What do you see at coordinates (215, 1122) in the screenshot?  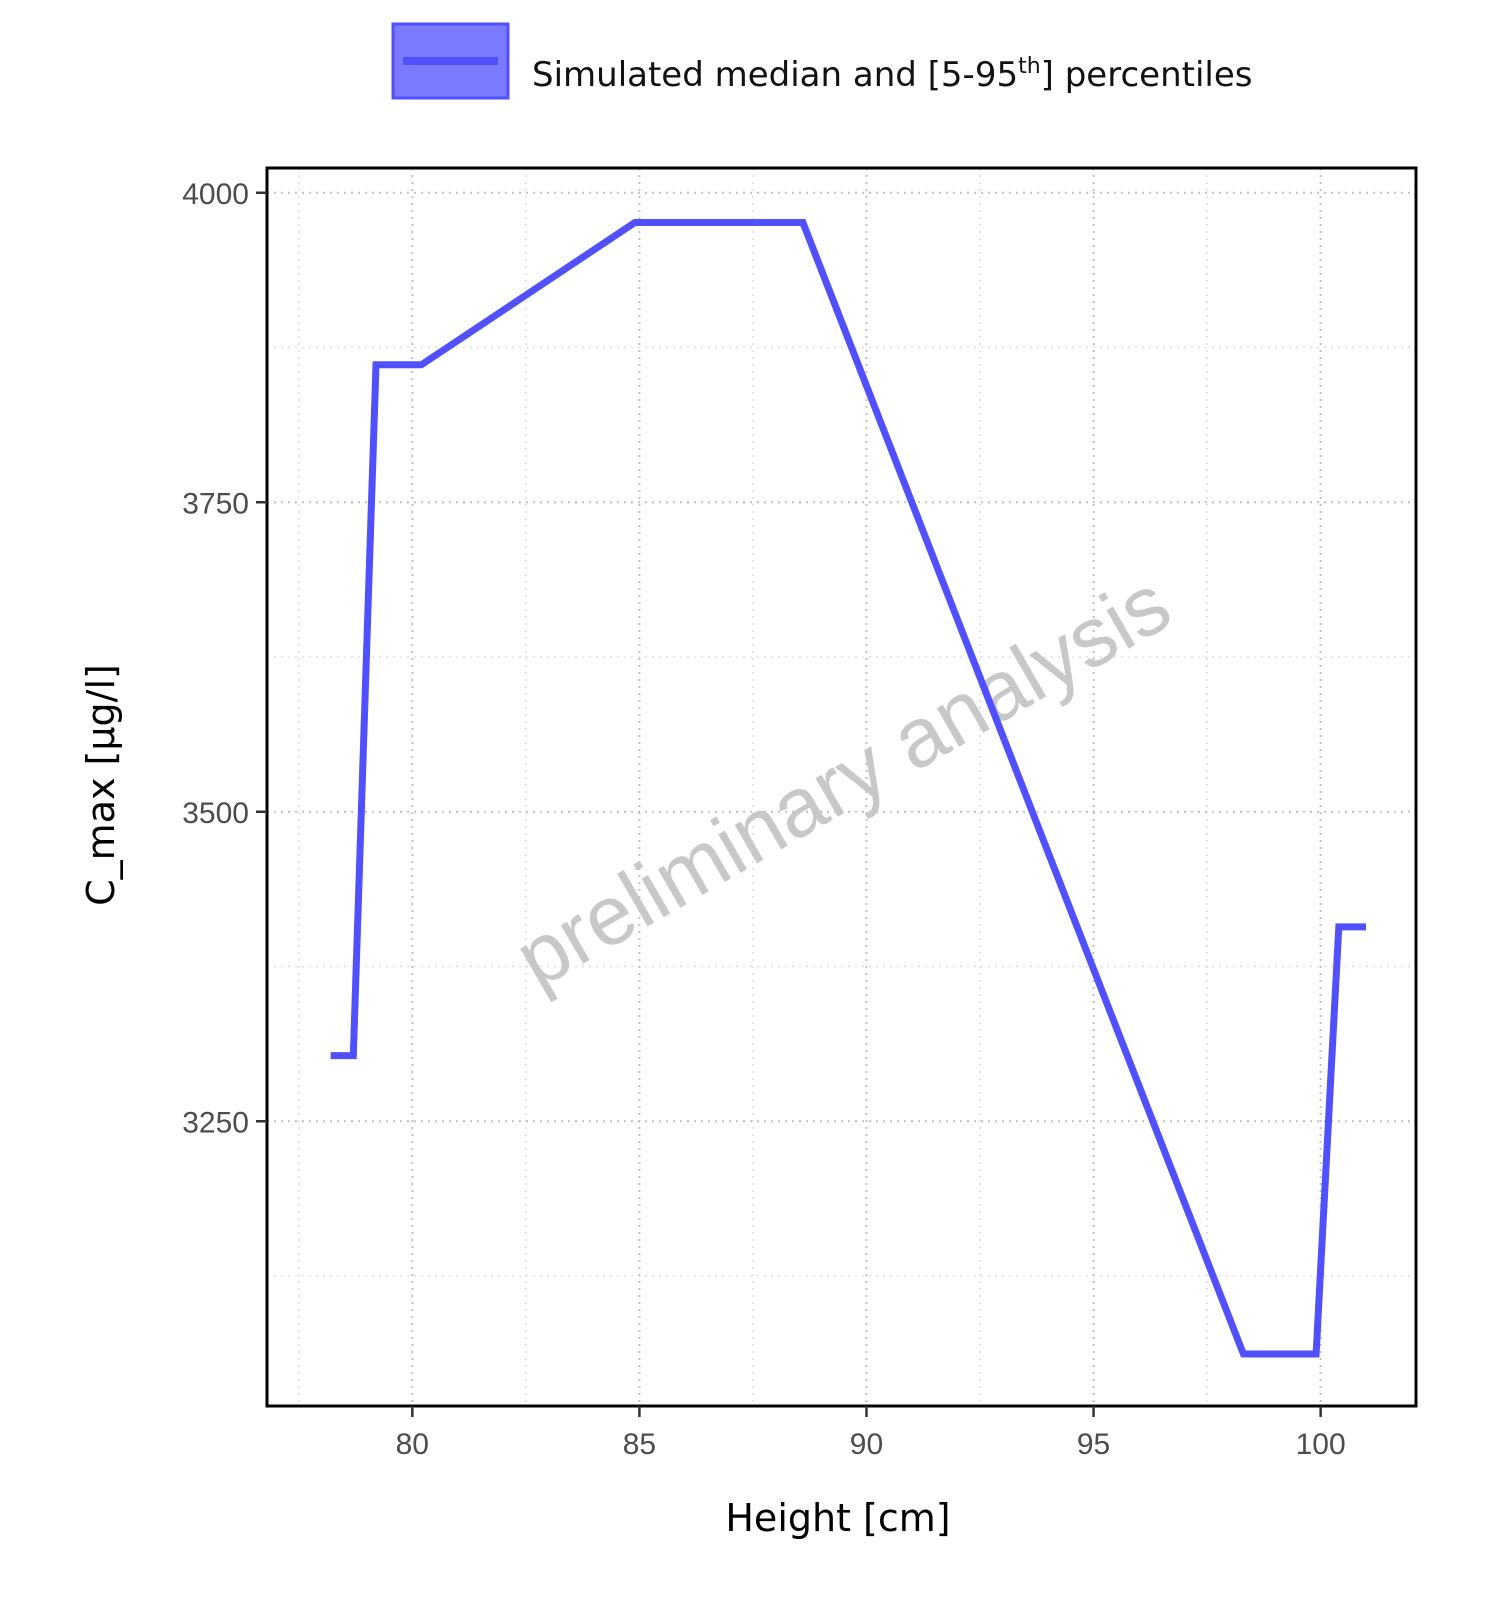 I see `y-tick-label: 3250` at bounding box center [215, 1122].